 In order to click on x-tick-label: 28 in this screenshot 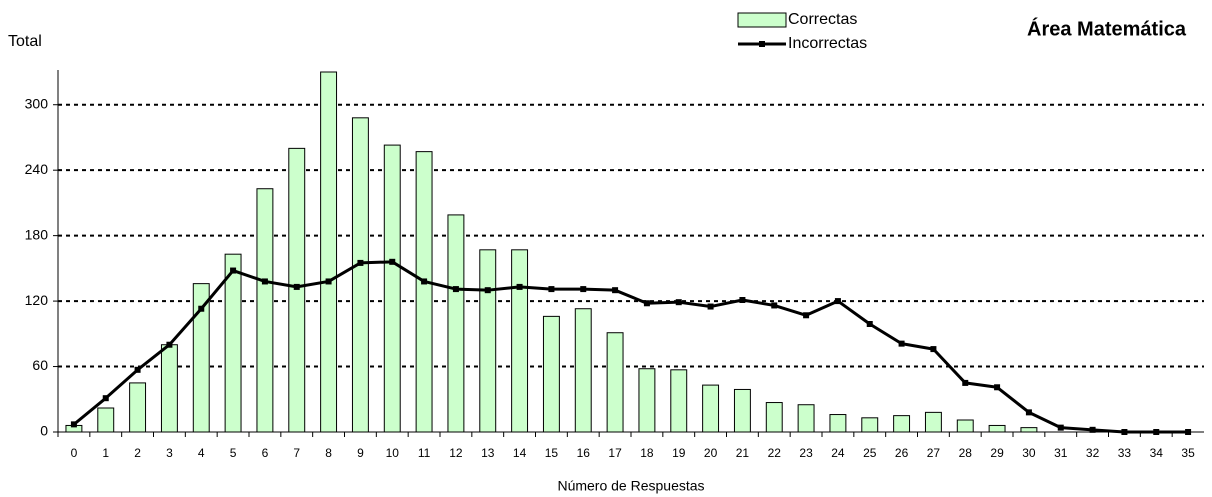, I will do `click(966, 453)`.